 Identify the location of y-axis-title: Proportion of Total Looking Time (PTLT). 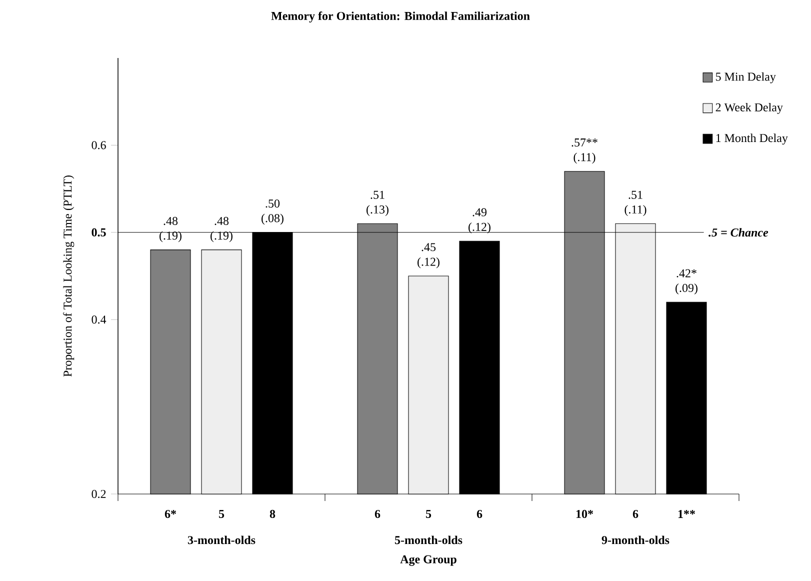
(68, 276).